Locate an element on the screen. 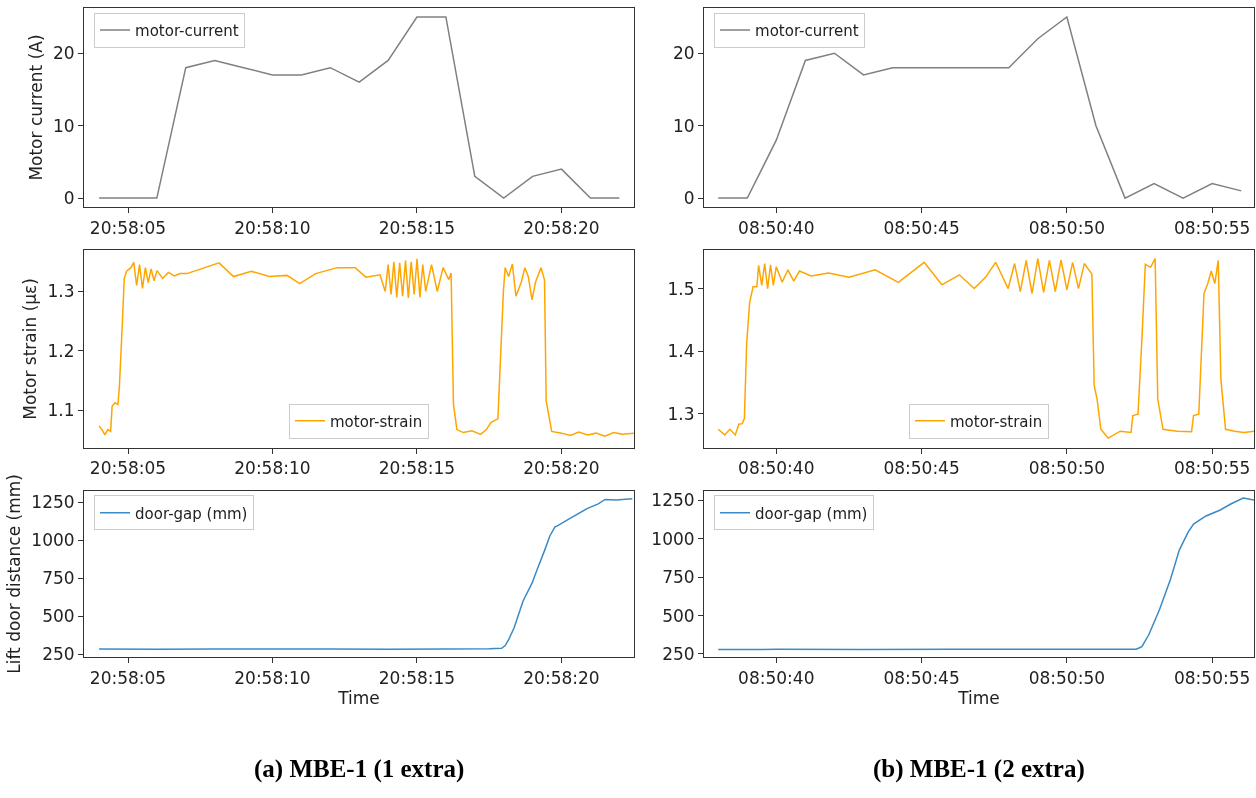 Image resolution: width=1256 pixels, height=798 pixels. y-axis-title: Motor current (A) is located at coordinates (35, 107).